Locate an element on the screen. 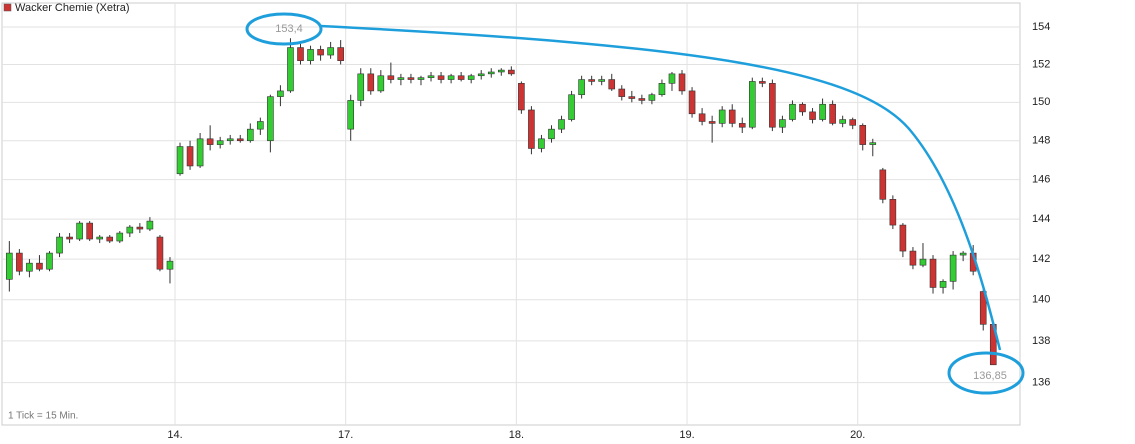  x-tick-label: 17. is located at coordinates (345, 435).